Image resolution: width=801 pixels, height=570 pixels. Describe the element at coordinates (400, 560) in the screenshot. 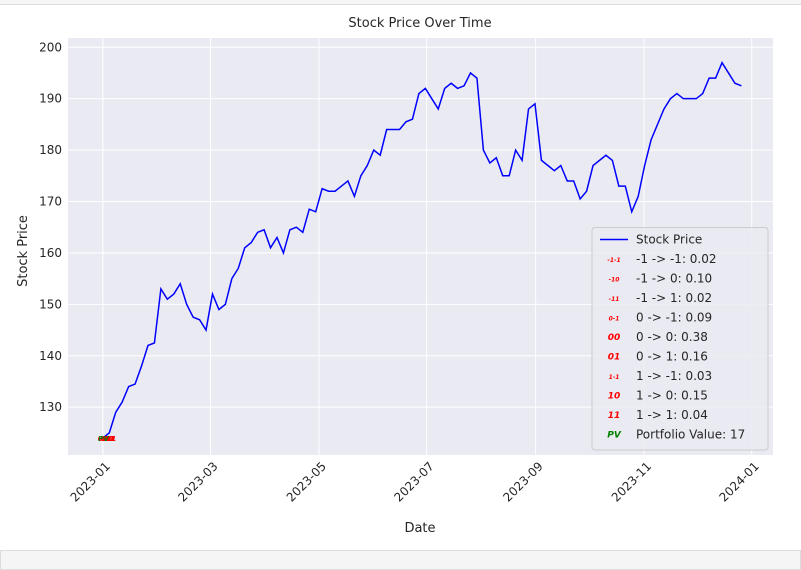

I see `next-cell` at that location.